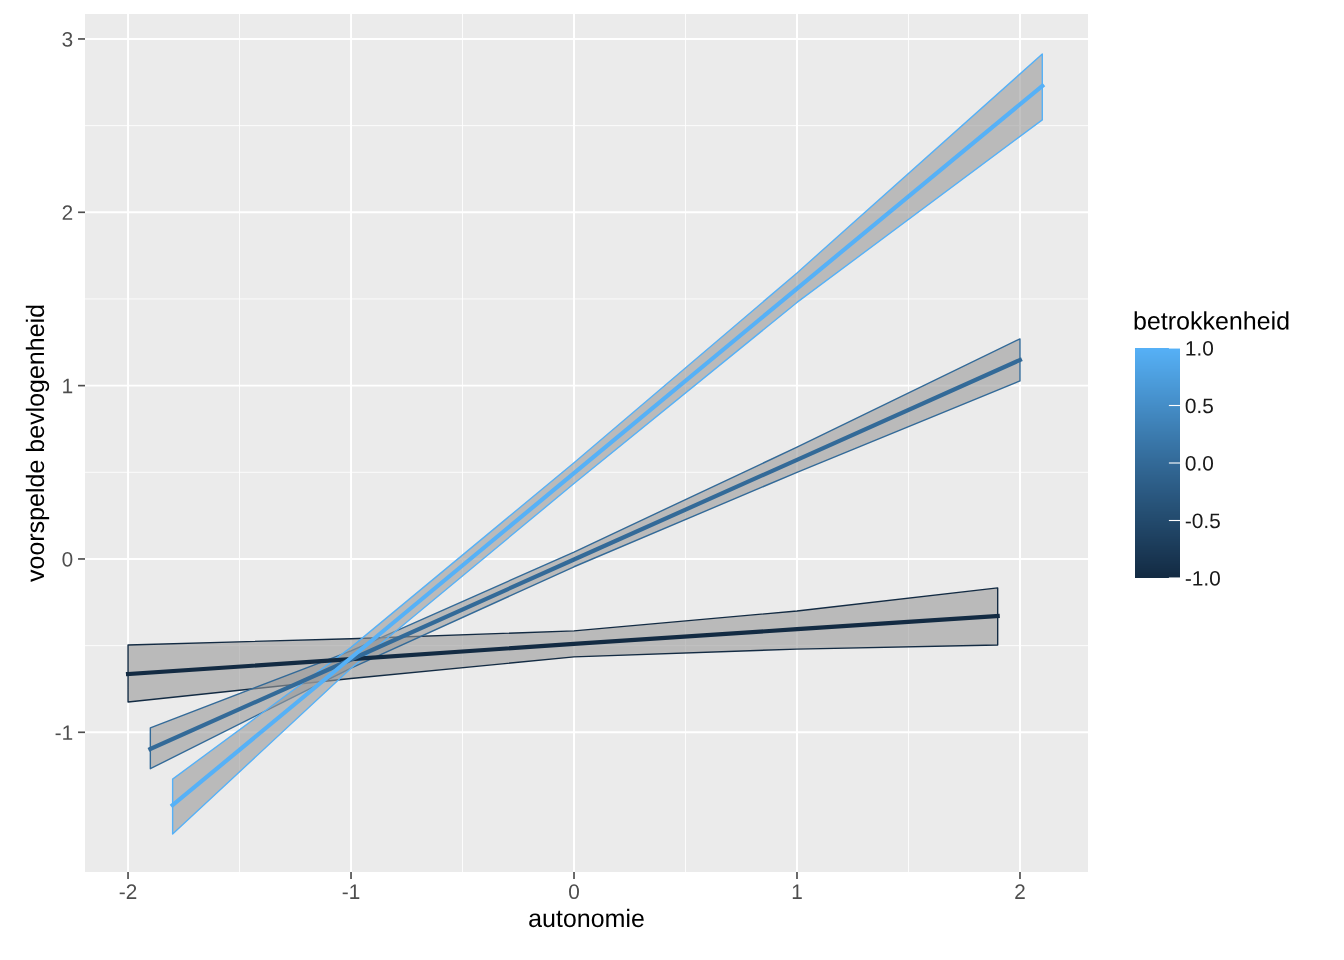 The height and width of the screenshot is (960, 1344). What do you see at coordinates (1199, 406) in the screenshot?
I see `color-bar-label: 0.5` at bounding box center [1199, 406].